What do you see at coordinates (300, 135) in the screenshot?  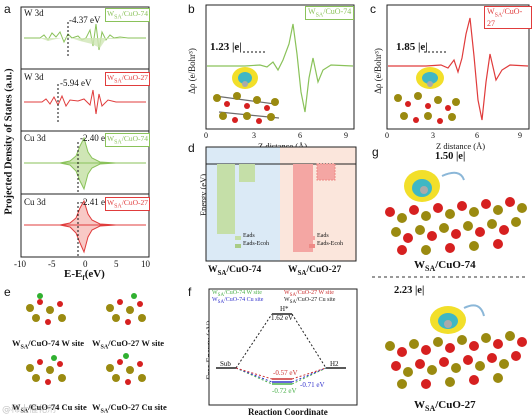 I see `charge-b-xtick: 6` at bounding box center [300, 135].